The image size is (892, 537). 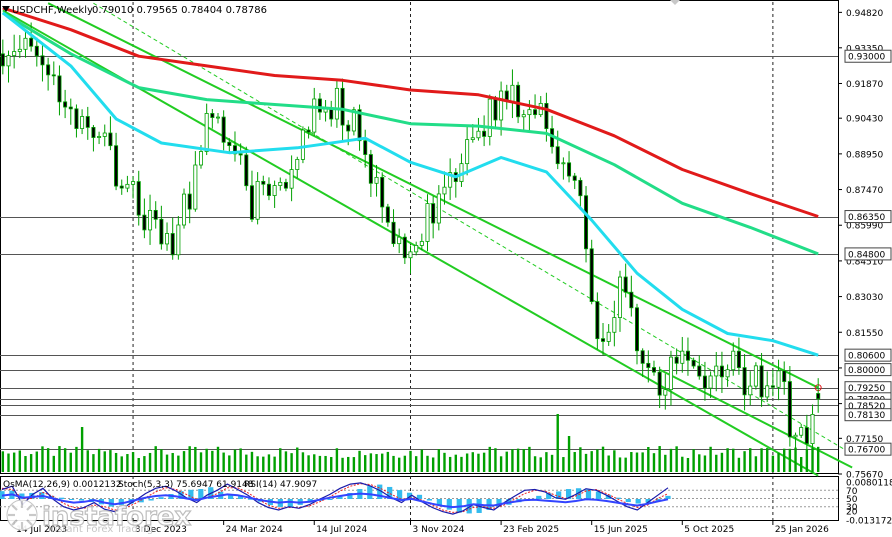 What do you see at coordinates (866, 451) in the screenshot?
I see `level-price-label: 0.76700` at bounding box center [866, 451].